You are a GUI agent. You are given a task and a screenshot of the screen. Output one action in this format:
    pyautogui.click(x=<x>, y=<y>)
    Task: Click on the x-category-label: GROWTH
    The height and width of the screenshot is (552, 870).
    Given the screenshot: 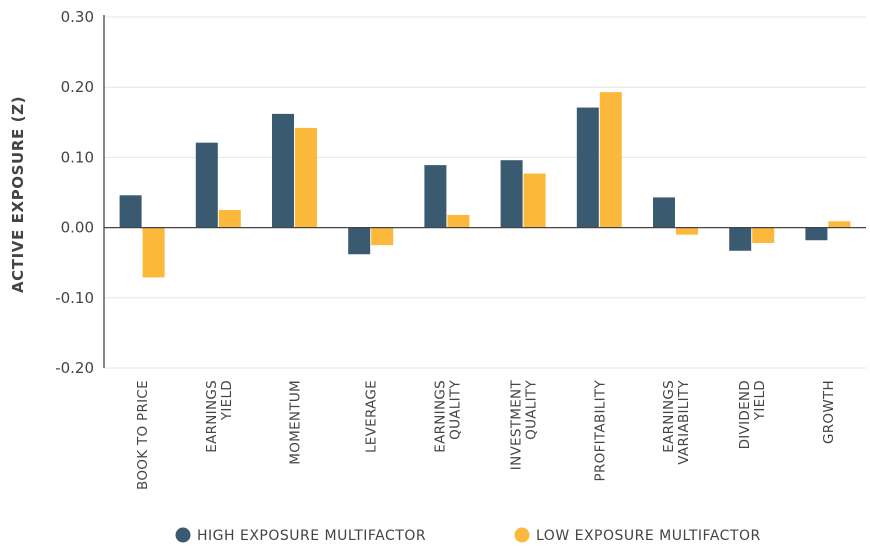 What is the action you would take?
    pyautogui.click(x=829, y=412)
    